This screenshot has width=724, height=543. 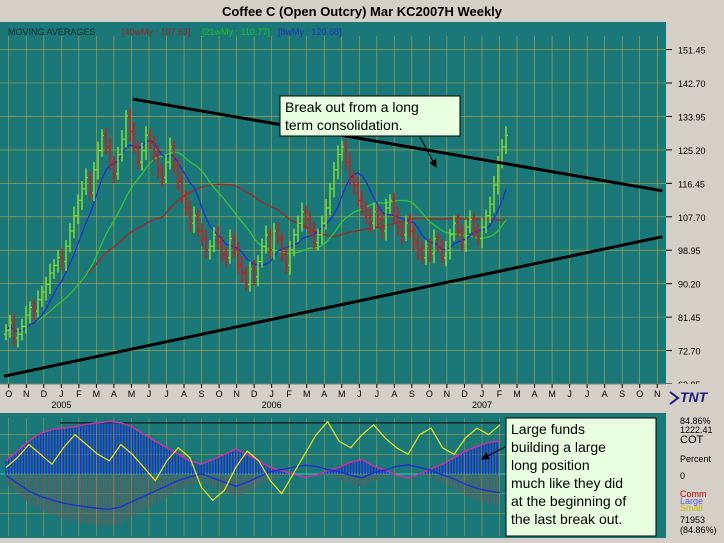 I want to click on cot-axis-label: 71953, so click(x=692, y=520).